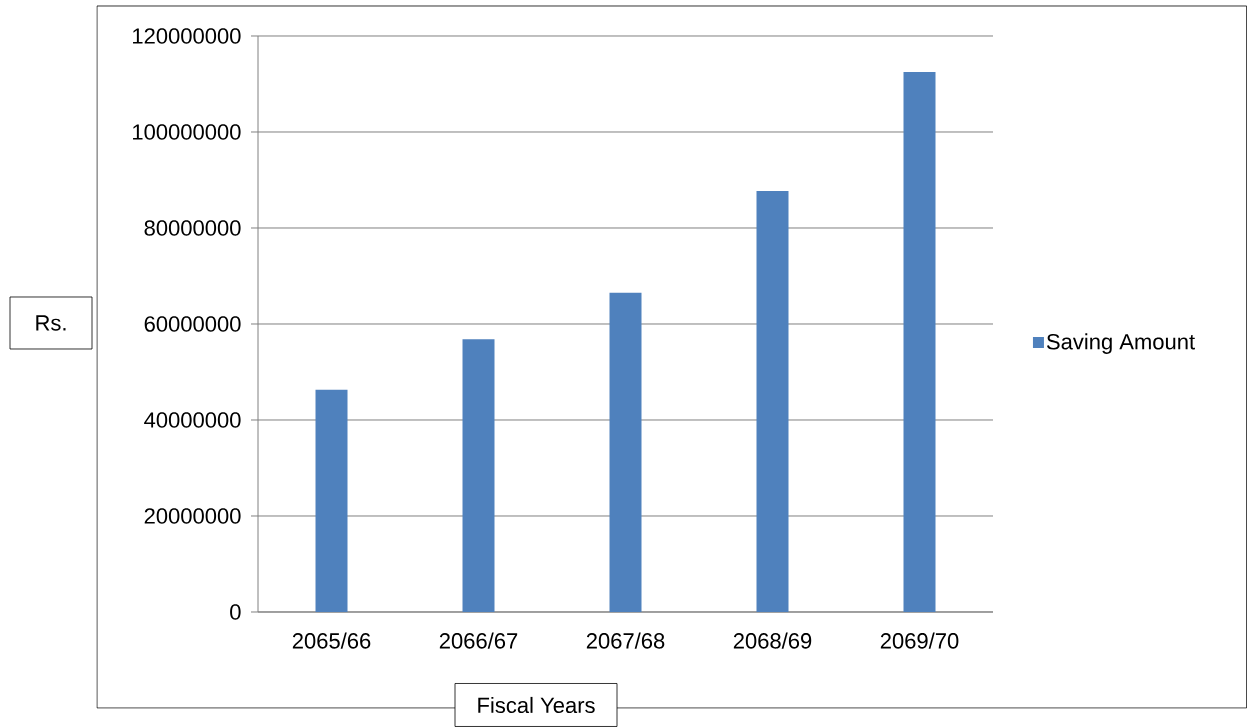 Image resolution: width=1247 pixels, height=727 pixels. Describe the element at coordinates (1120, 343) in the screenshot. I see `legend-label: Saving Amount` at that location.